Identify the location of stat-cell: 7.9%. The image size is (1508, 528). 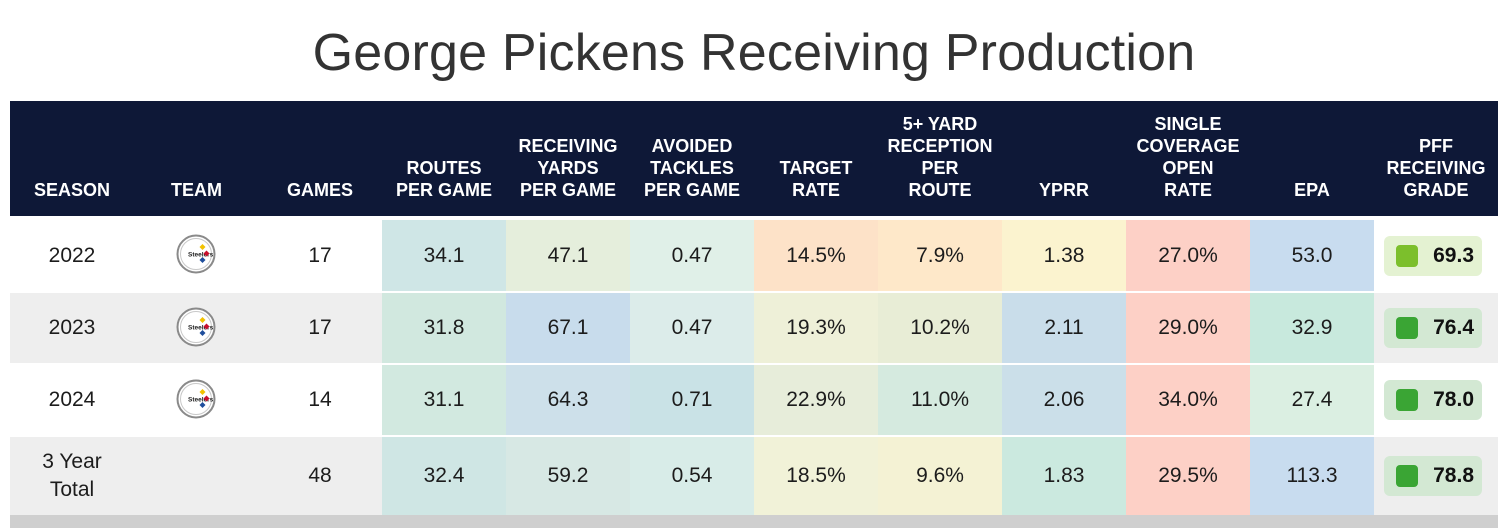
(940, 255).